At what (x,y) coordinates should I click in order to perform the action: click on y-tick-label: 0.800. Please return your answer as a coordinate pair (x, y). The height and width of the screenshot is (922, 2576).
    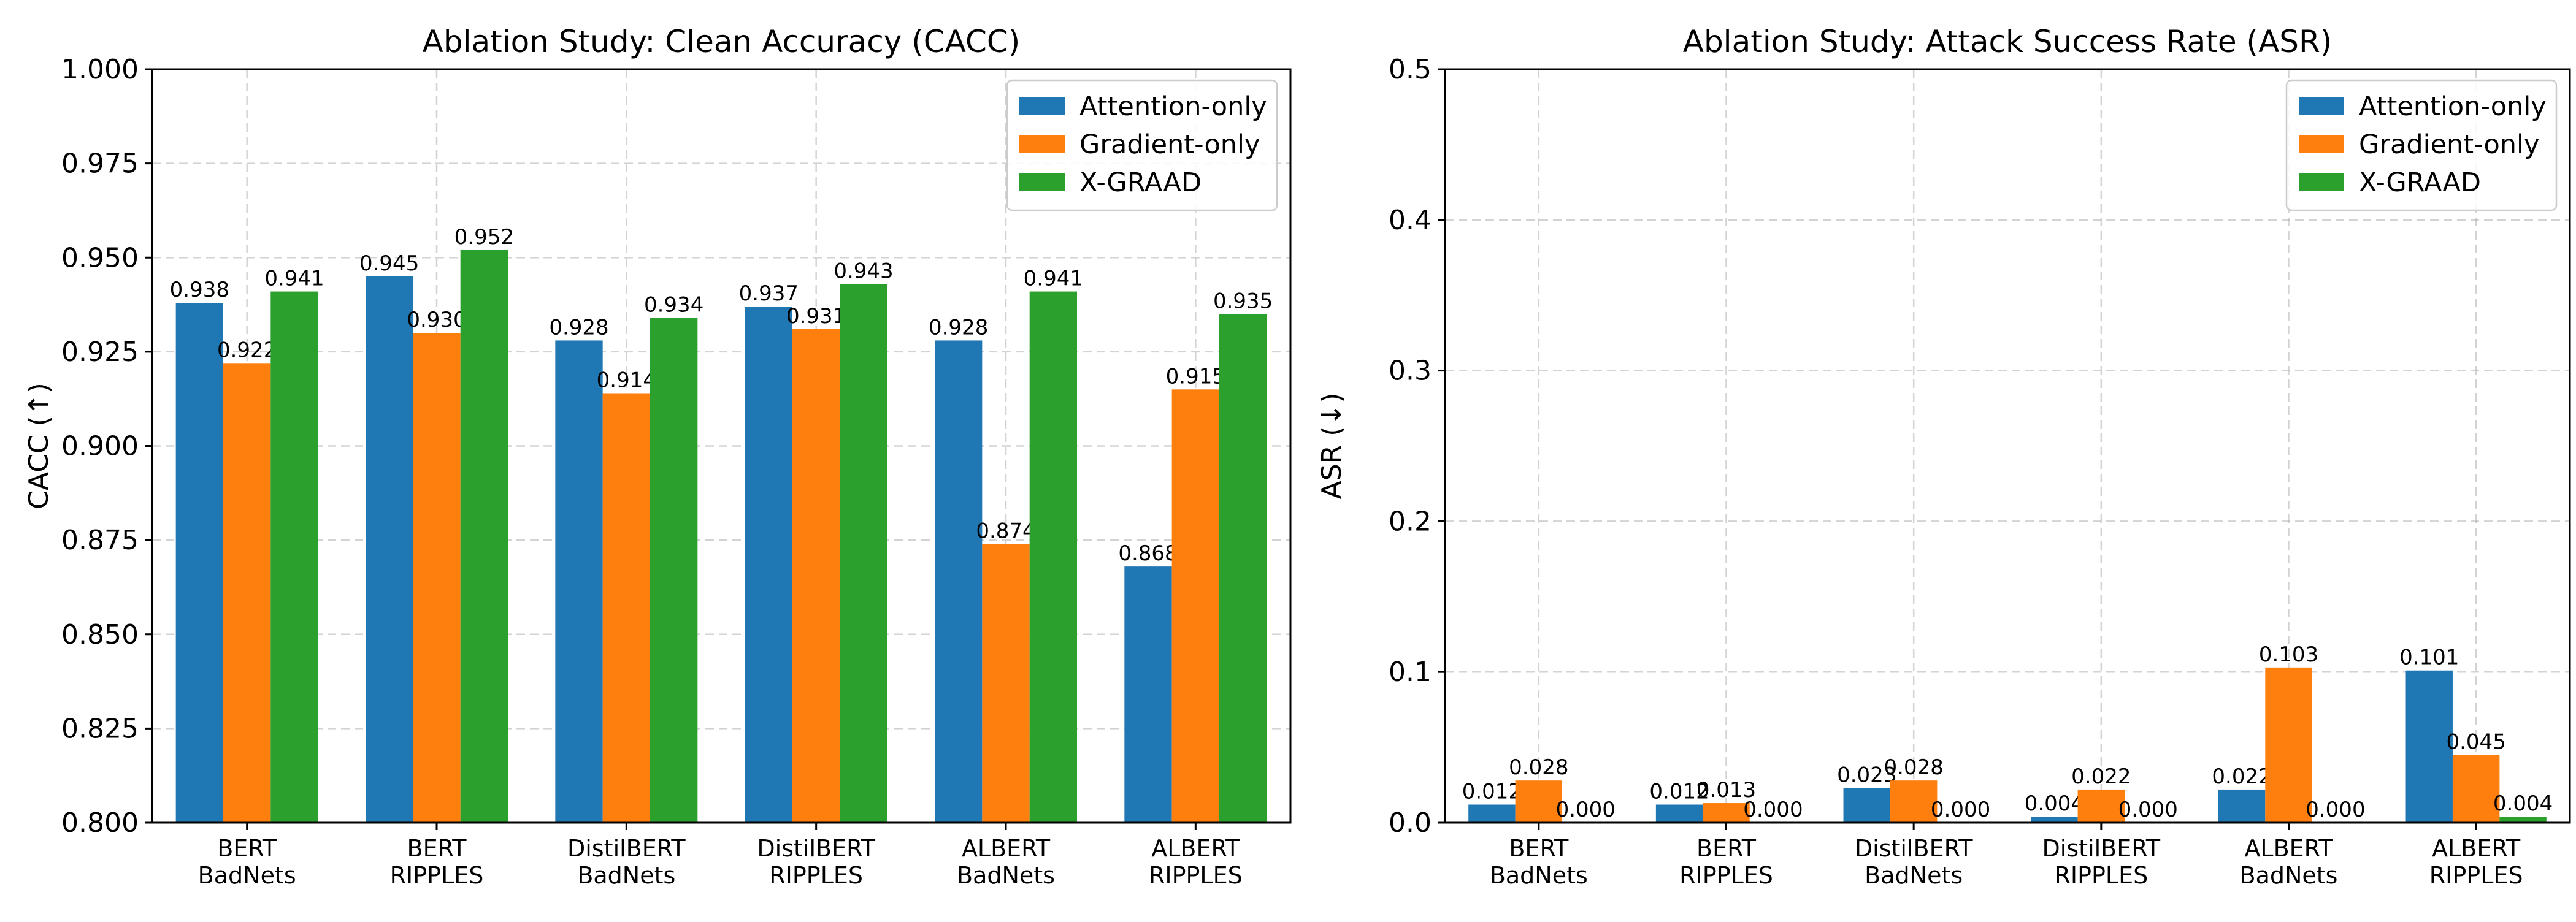
    Looking at the image, I should click on (100, 823).